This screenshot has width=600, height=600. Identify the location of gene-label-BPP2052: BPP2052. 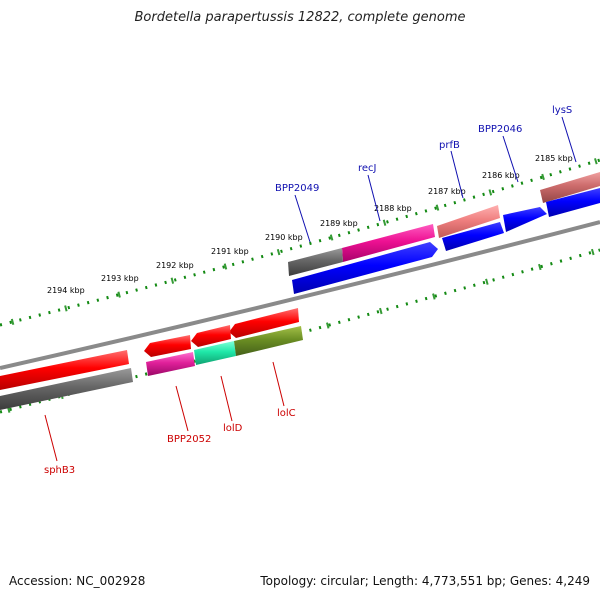
(189, 439).